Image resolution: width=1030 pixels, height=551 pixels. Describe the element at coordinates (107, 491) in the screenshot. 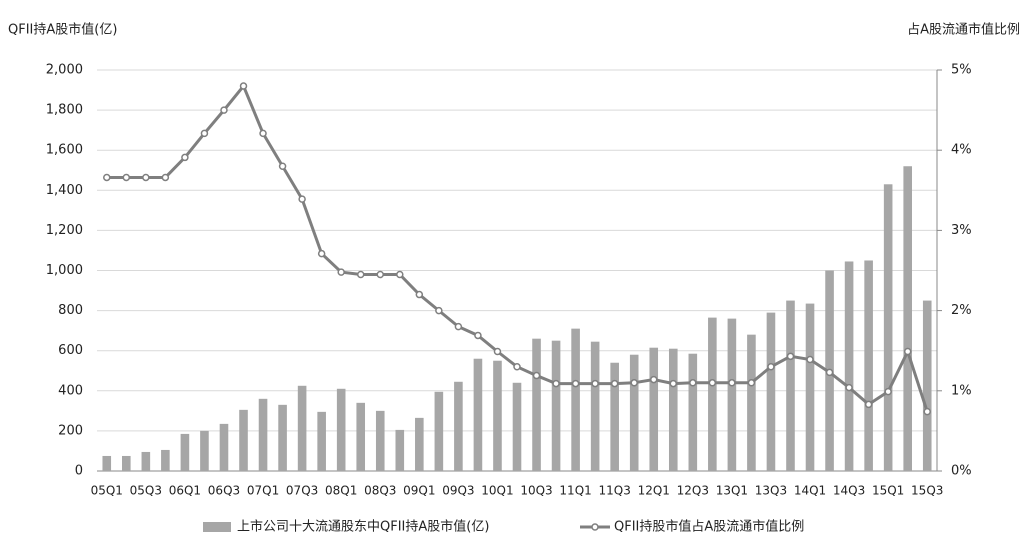

I see `x-tick-label: 05Q1` at that location.